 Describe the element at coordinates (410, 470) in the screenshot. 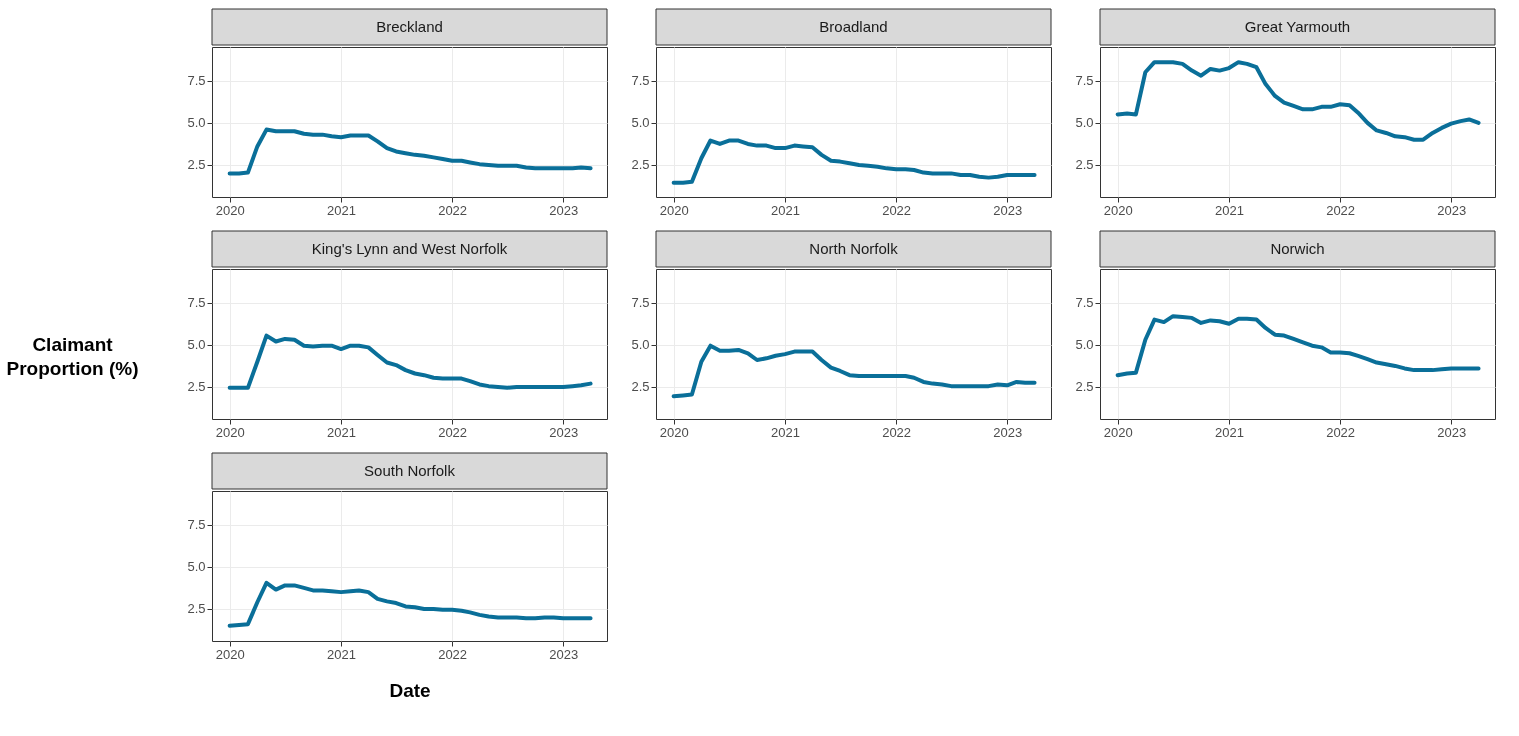

I see `chart-title: South Norfolk` at that location.